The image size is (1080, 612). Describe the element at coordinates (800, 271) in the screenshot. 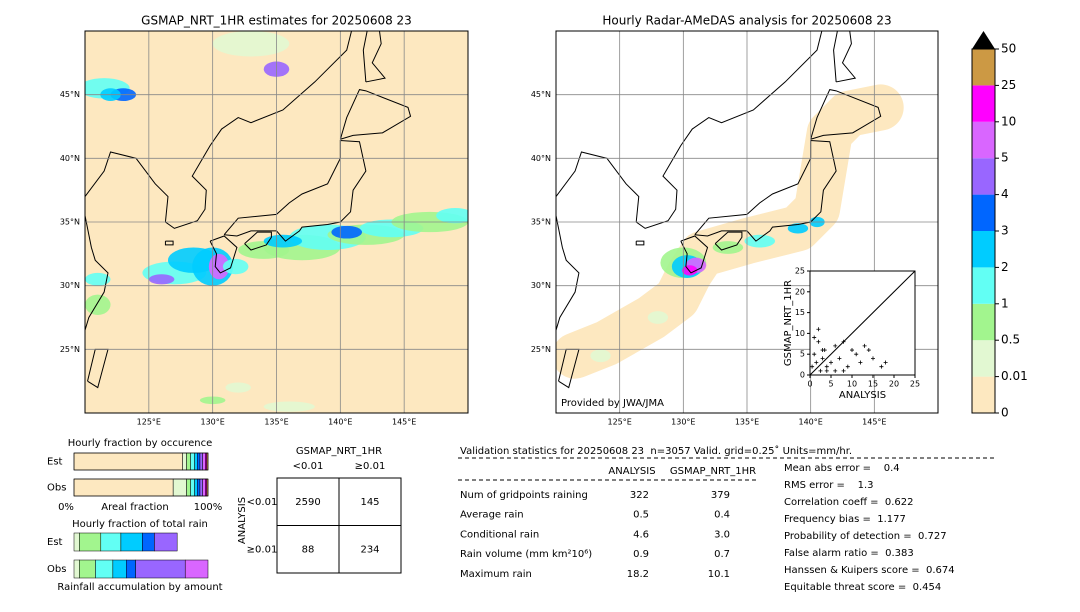

I see `y-tick-label: 25` at that location.